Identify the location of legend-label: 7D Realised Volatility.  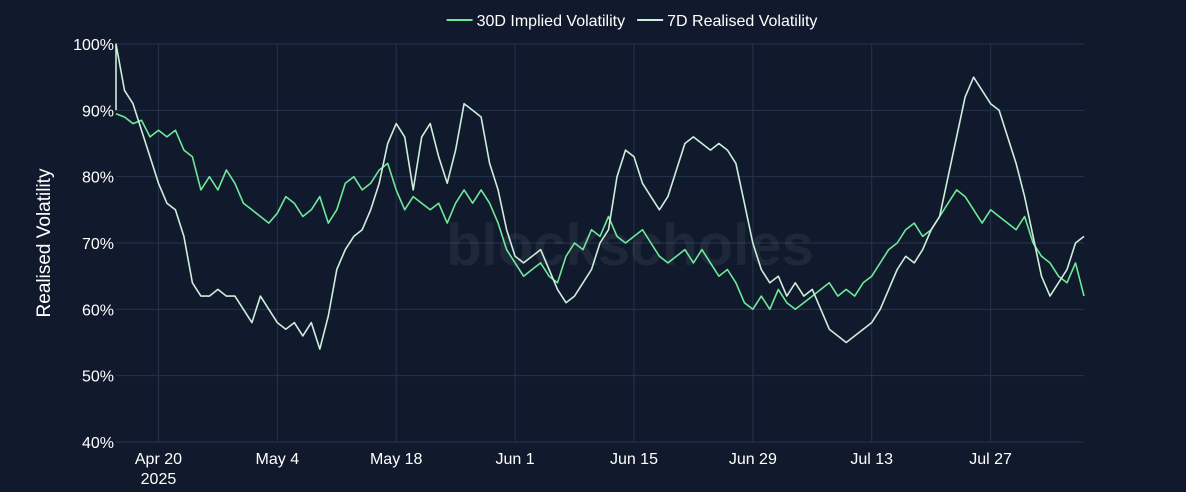
(742, 21).